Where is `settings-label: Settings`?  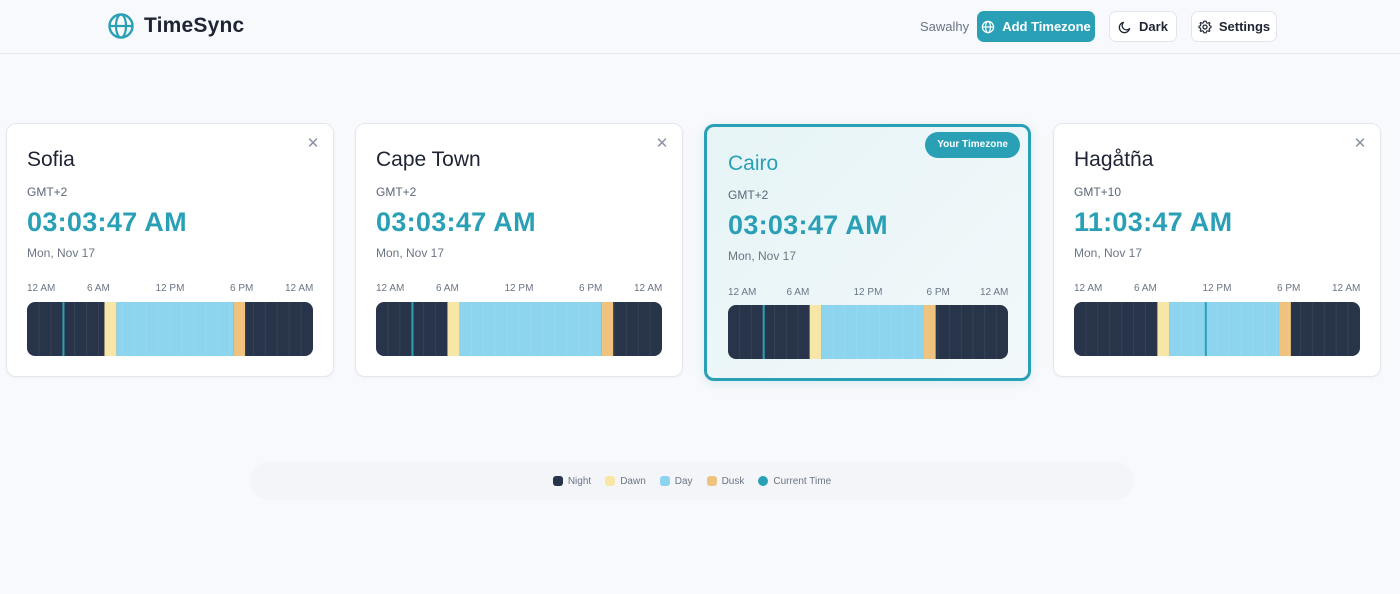
settings-label: Settings is located at coordinates (1244, 26).